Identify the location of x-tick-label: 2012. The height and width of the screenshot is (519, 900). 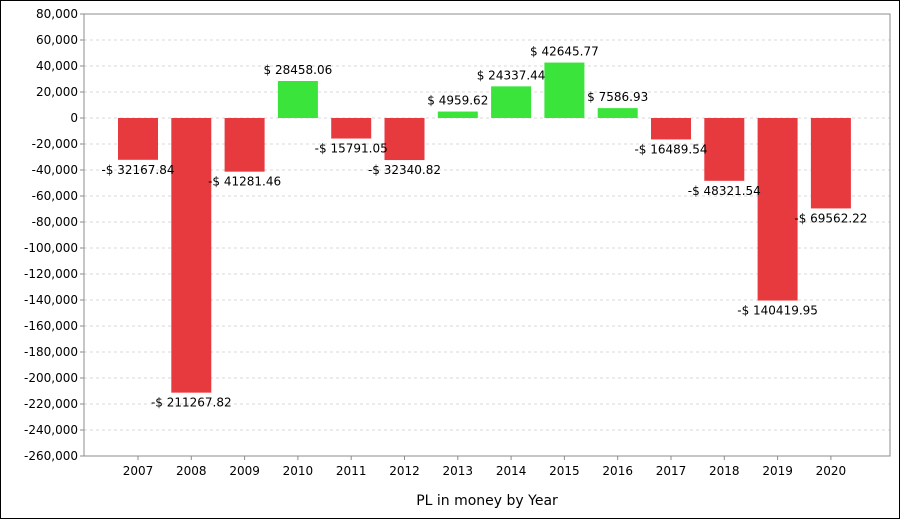
(404, 471).